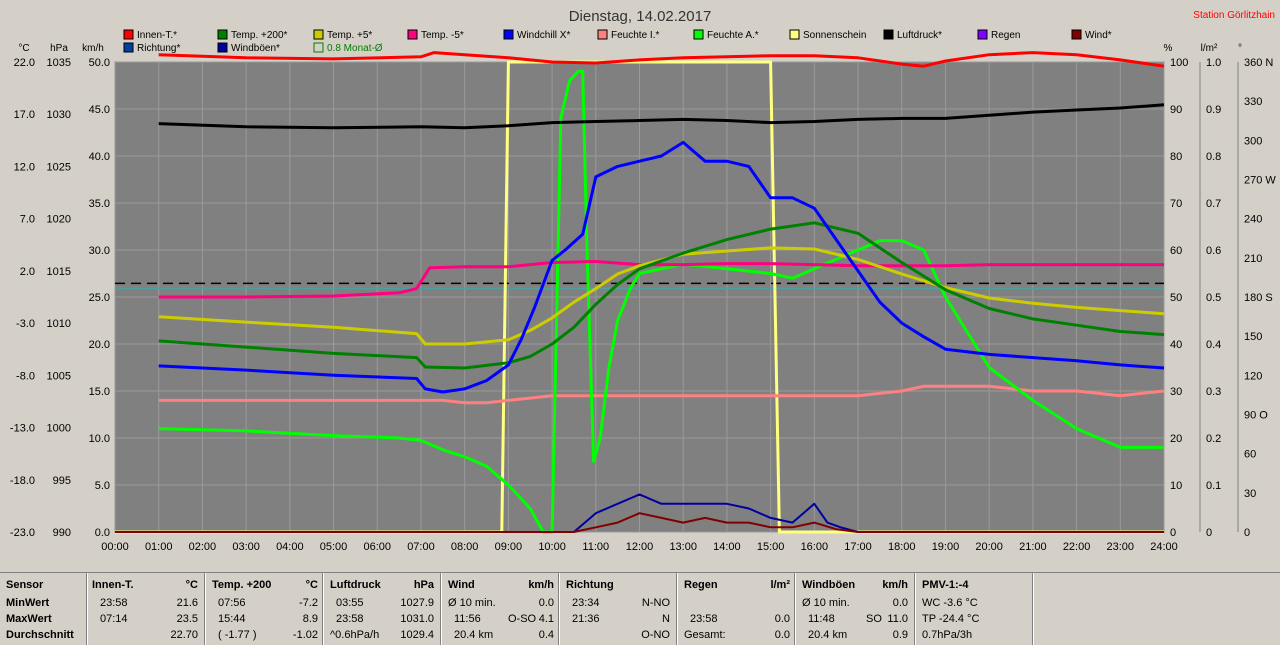  What do you see at coordinates (1164, 547) in the screenshot?
I see `tick-time: 24:00` at bounding box center [1164, 547].